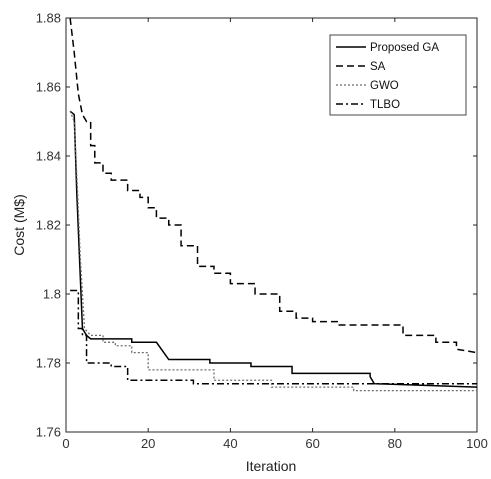 The height and width of the screenshot is (479, 491). I want to click on legend-label-proposed-ga: Proposed GA, so click(404, 48).